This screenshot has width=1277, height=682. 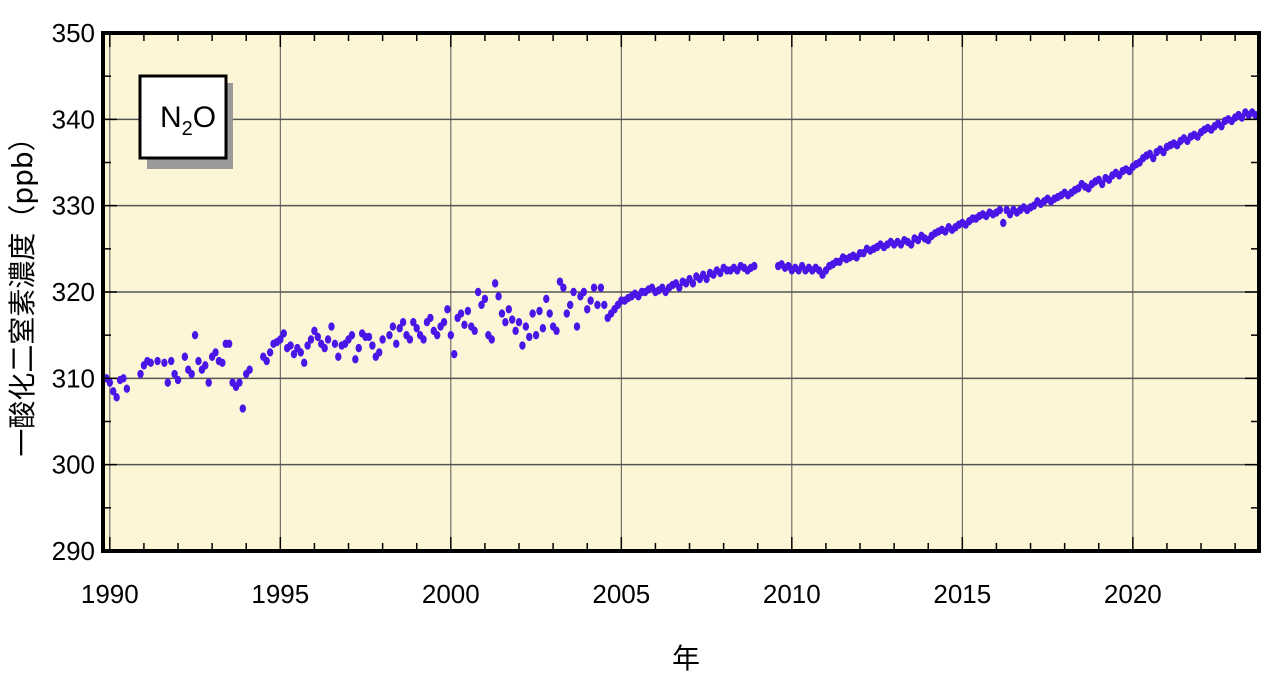 I want to click on y-tick-label: 300, so click(x=73, y=465).